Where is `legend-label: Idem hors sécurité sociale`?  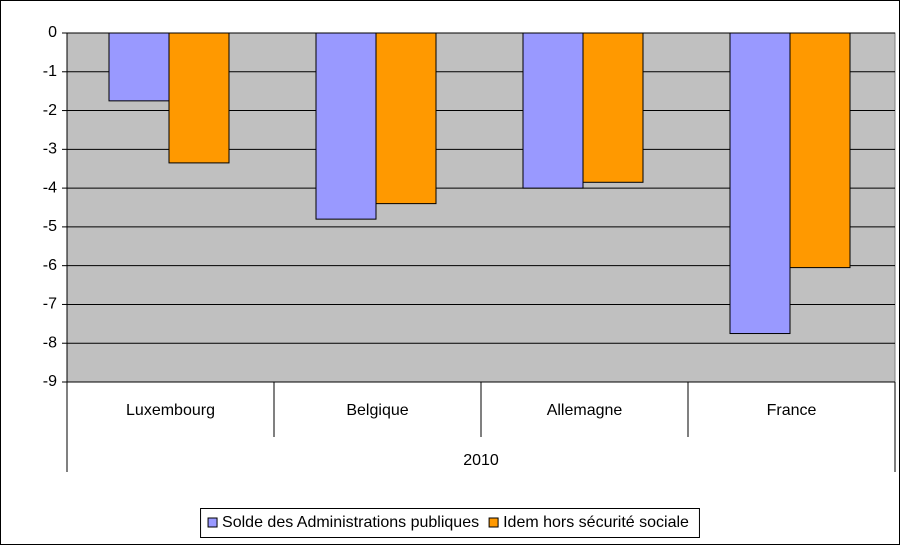 legend-label: Idem hors sécurité sociale is located at coordinates (596, 522).